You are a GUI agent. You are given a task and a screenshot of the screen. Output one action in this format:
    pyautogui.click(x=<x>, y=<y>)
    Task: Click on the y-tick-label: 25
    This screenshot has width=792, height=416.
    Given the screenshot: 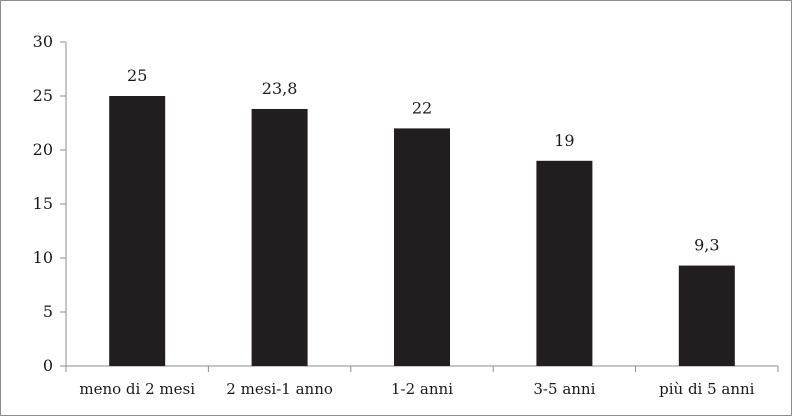 What is the action you would take?
    pyautogui.click(x=43, y=95)
    